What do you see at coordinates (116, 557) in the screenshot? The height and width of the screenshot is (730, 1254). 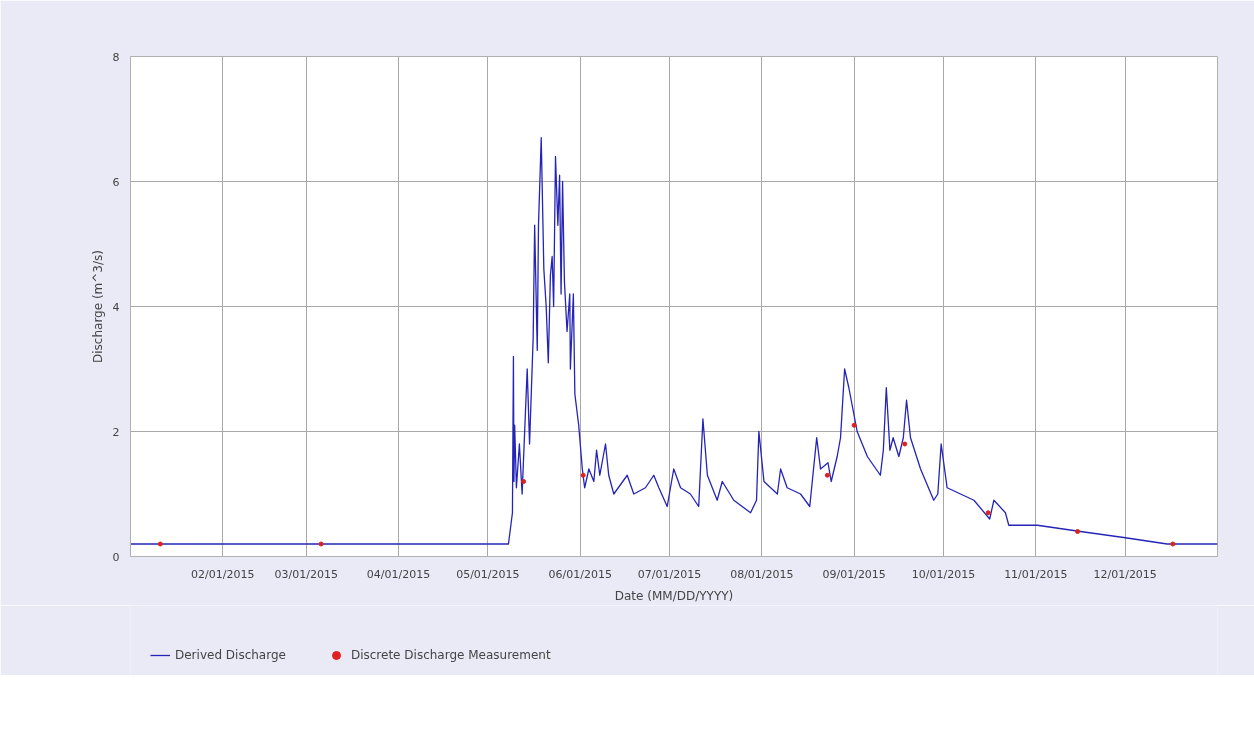 I see `y-tick-label: 0` at bounding box center [116, 557].